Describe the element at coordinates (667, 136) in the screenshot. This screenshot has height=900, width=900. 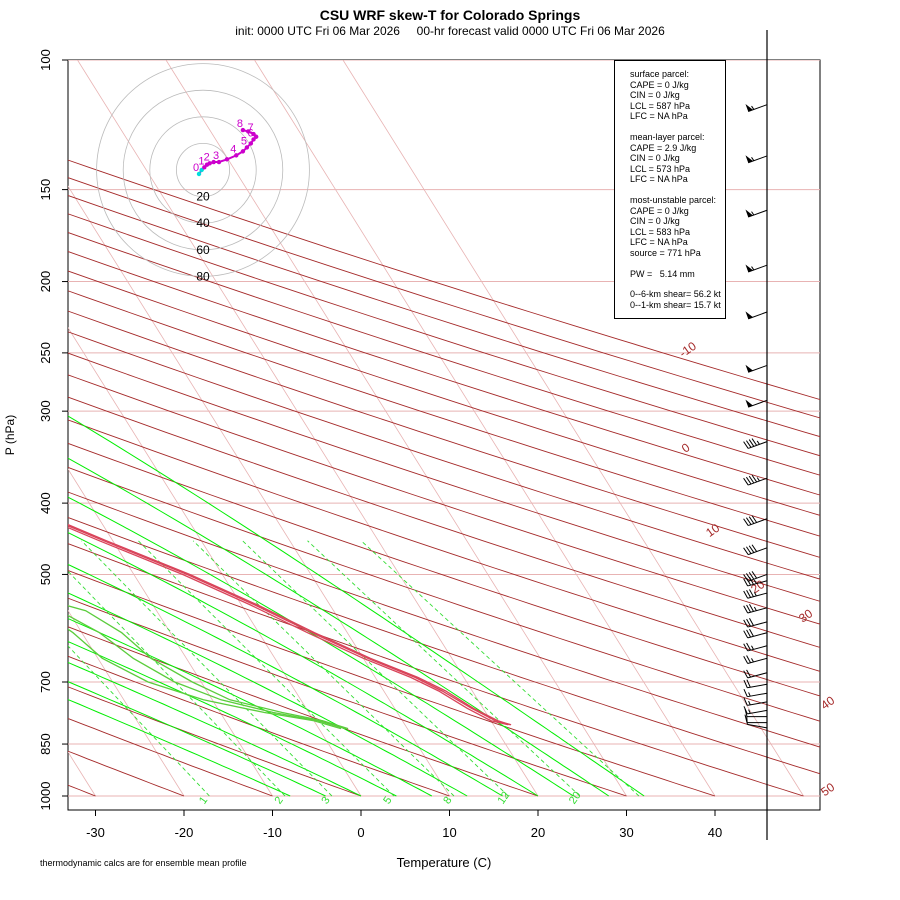
I see `info-line: mean-layer parcel:` at that location.